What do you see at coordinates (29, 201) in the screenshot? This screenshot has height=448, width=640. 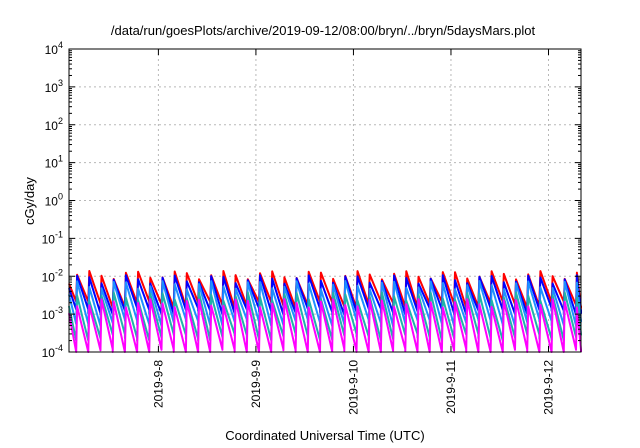 I see `y-axis-title: cGy/day` at bounding box center [29, 201].